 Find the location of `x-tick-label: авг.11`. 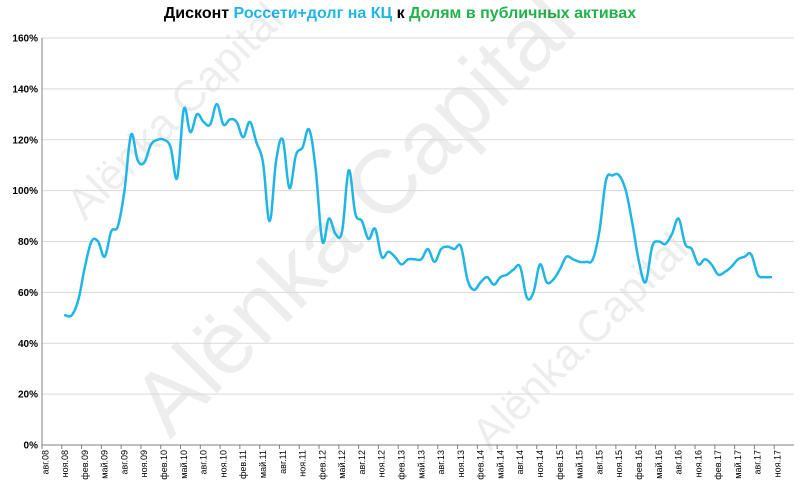

x-tick-label: авг.11 is located at coordinates (283, 462).